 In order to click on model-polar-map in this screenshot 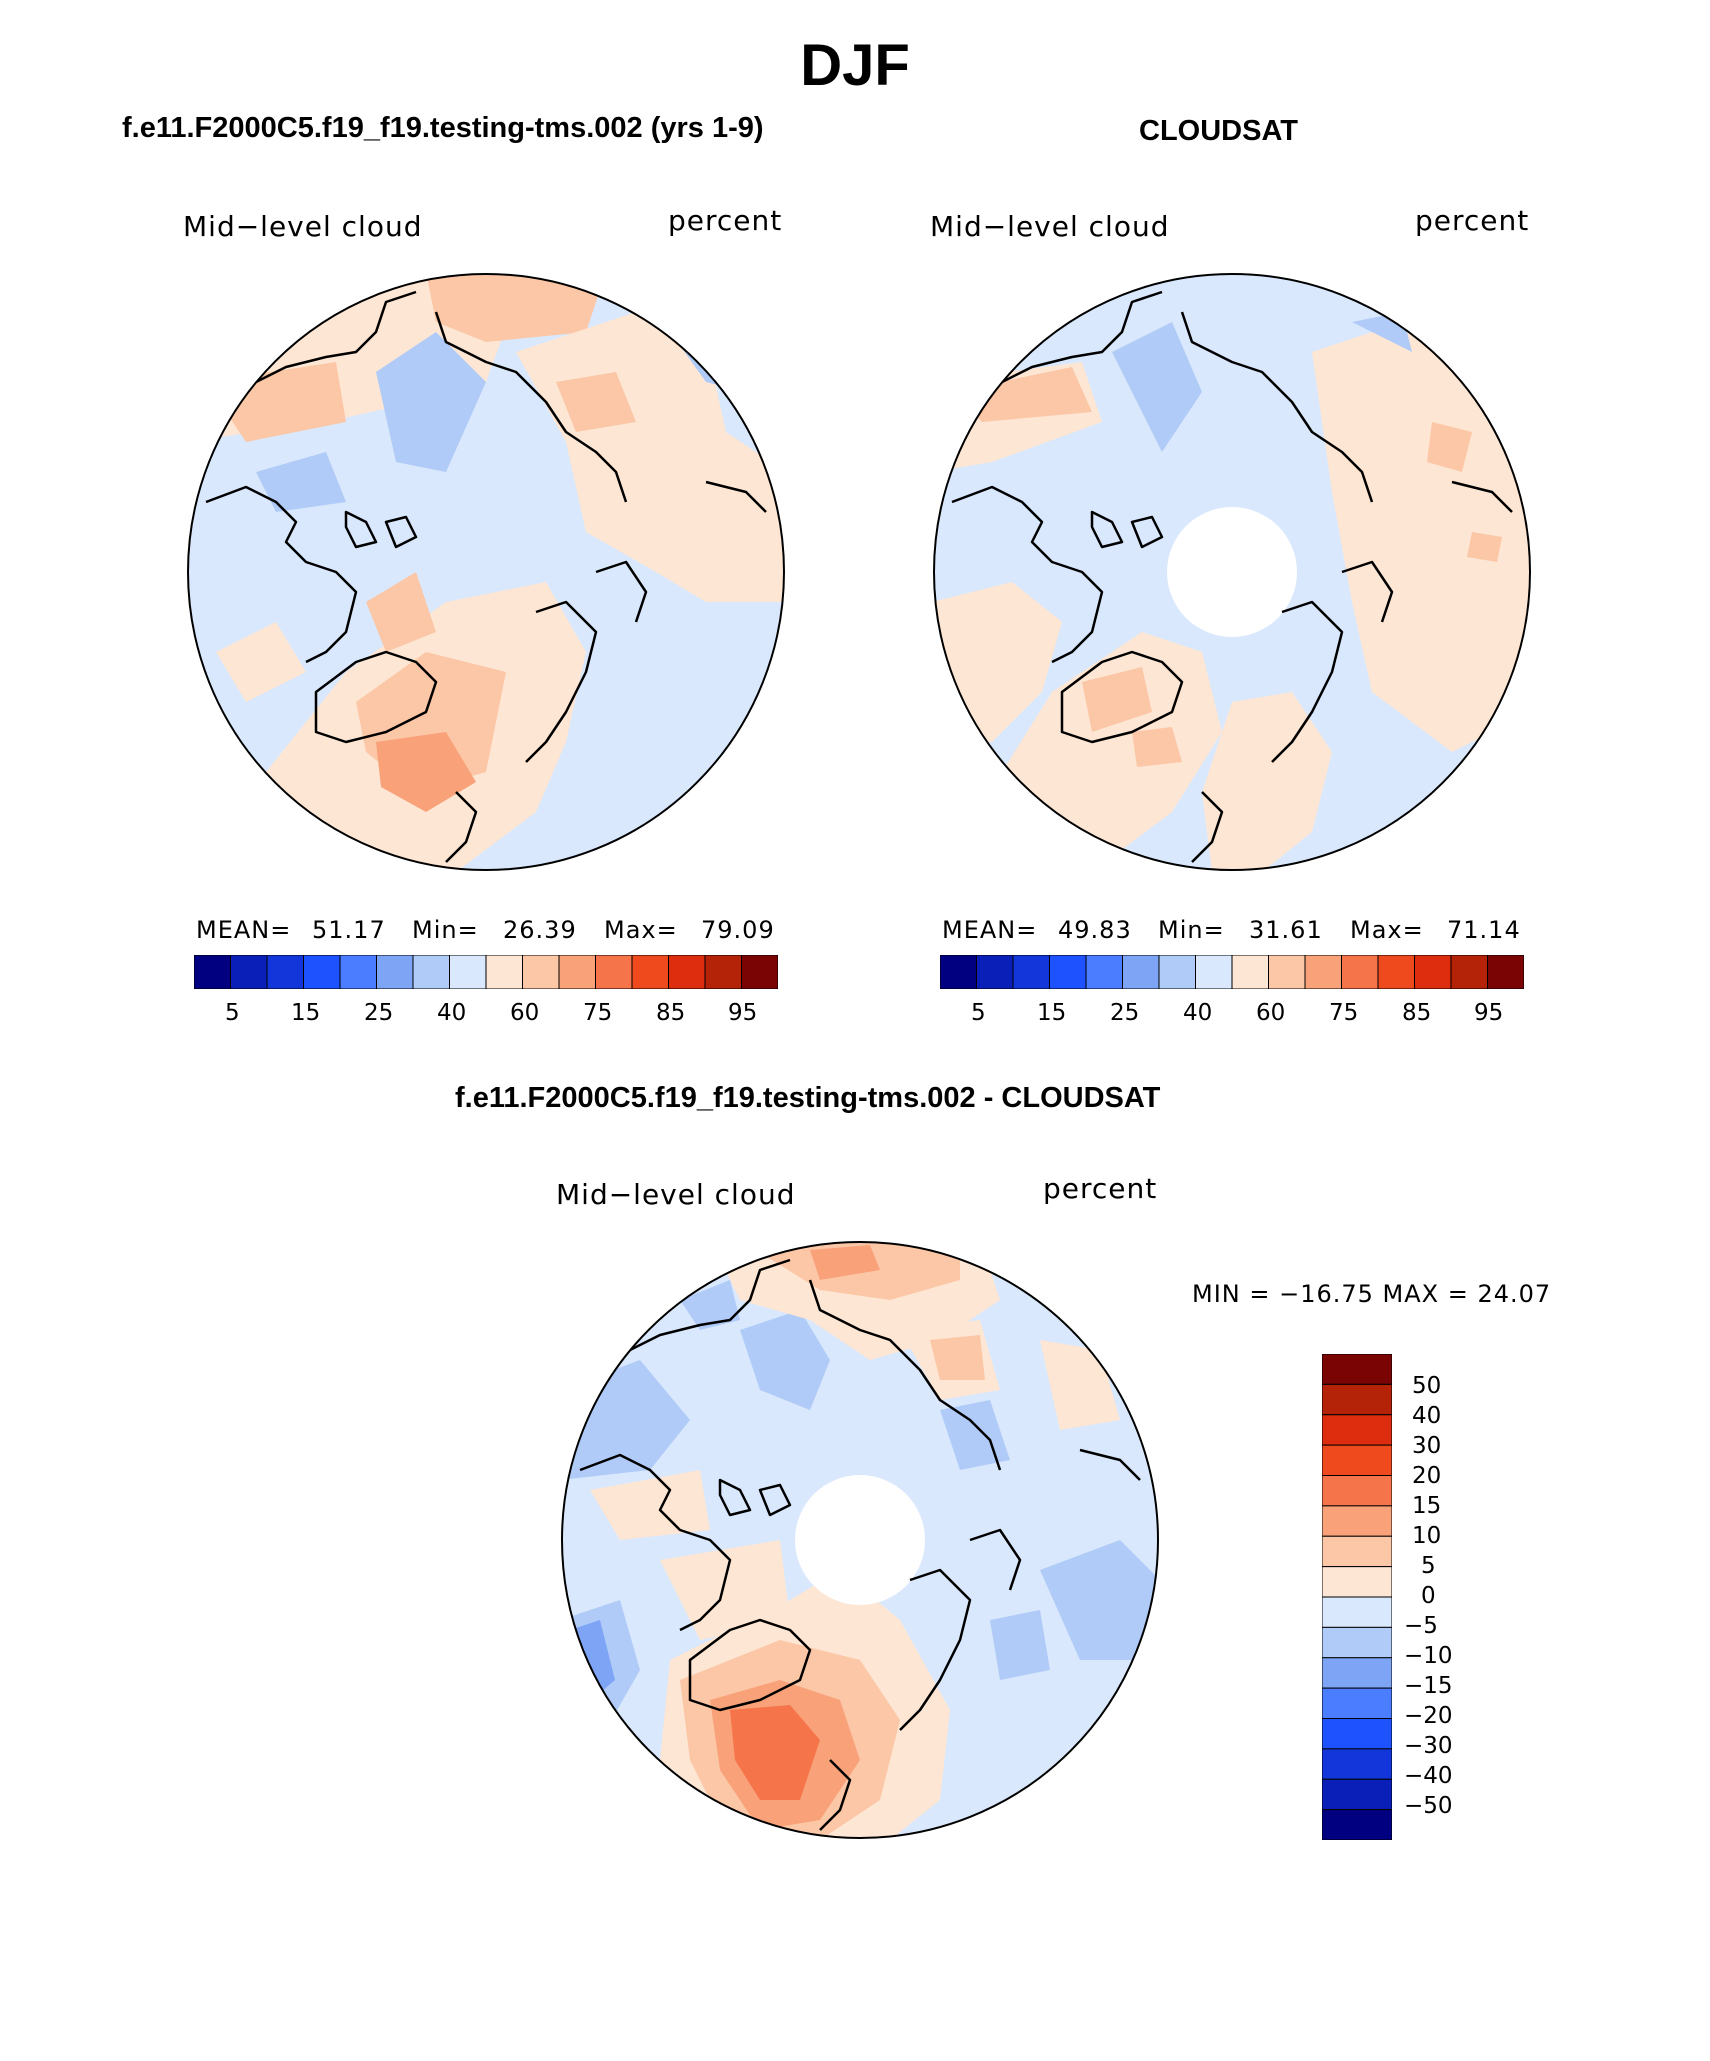, I will do `click(486, 572)`.